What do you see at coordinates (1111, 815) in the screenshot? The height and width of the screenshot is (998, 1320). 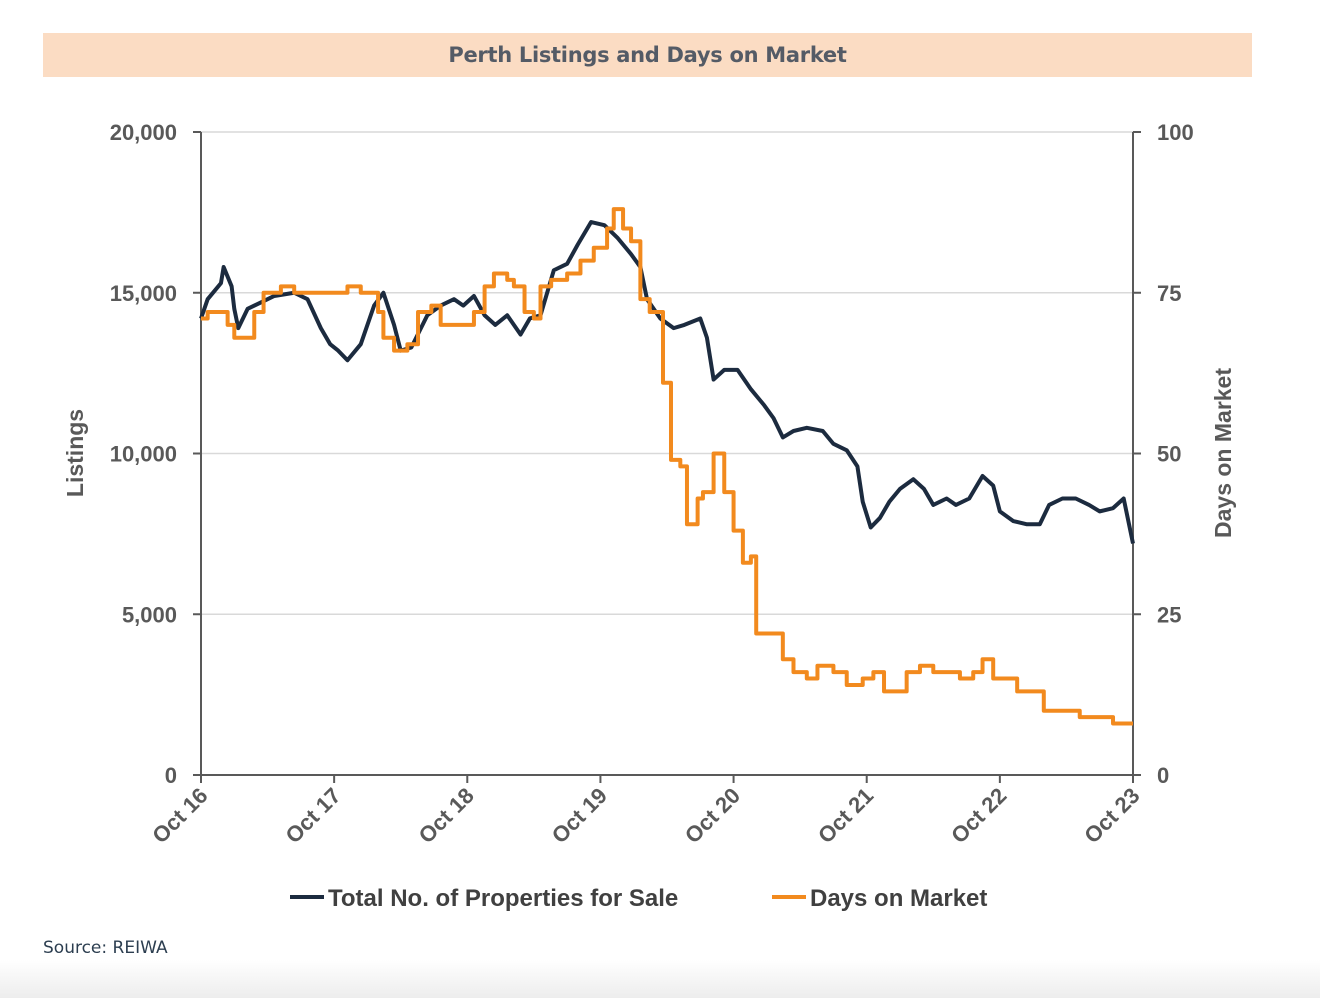 I see `x-tick-label: Oct 23` at bounding box center [1111, 815].